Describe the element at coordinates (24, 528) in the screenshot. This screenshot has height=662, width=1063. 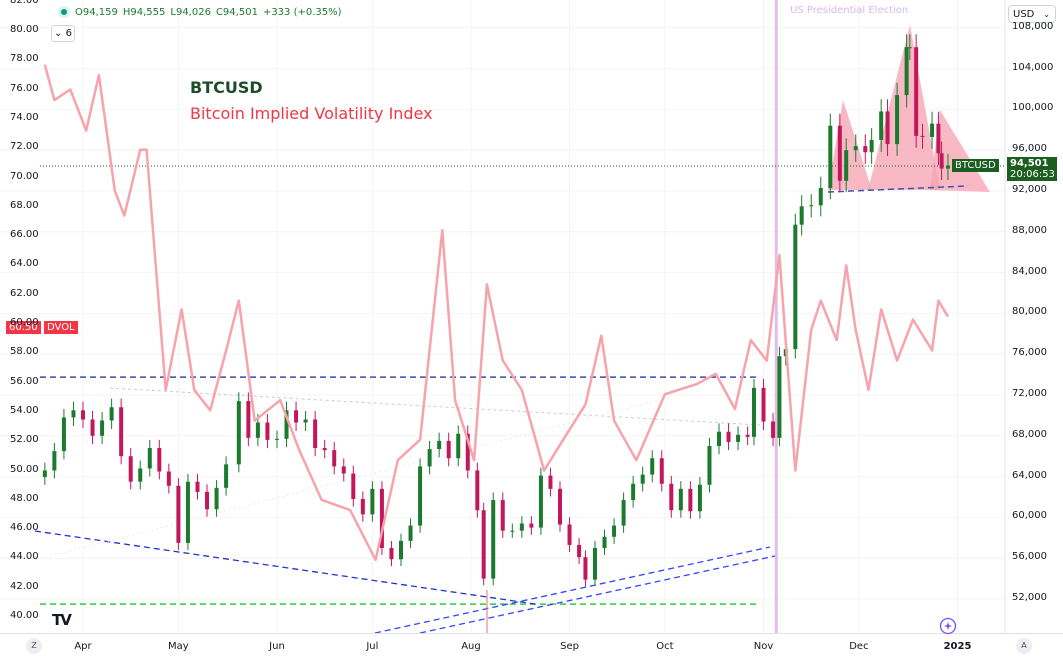
I see `dvol-axis-label: 46.00` at that location.